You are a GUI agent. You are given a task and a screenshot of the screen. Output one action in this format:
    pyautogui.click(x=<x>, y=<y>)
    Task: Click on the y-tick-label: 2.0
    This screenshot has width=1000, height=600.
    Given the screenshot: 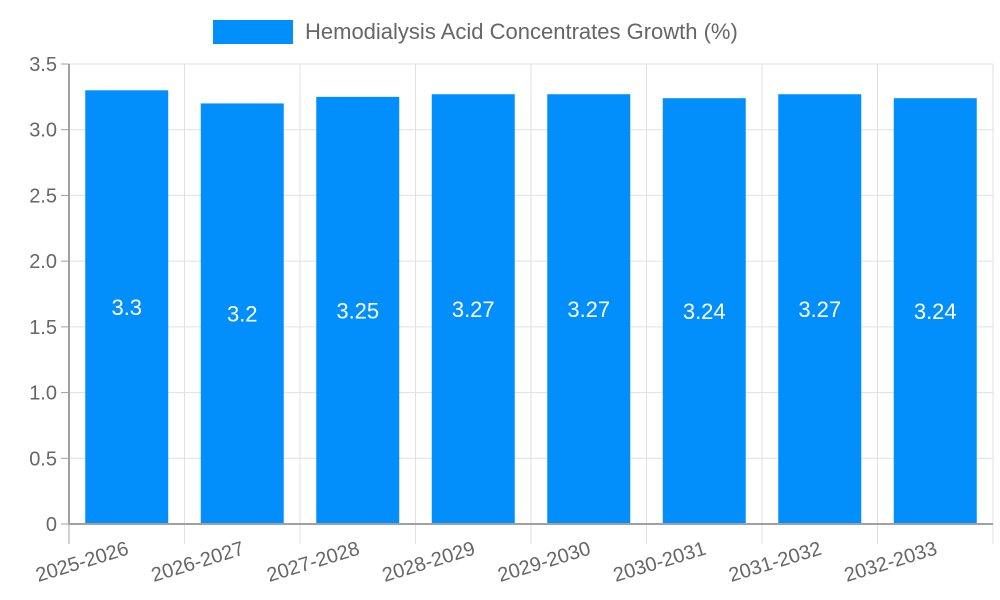 What is the action you would take?
    pyautogui.click(x=43, y=262)
    